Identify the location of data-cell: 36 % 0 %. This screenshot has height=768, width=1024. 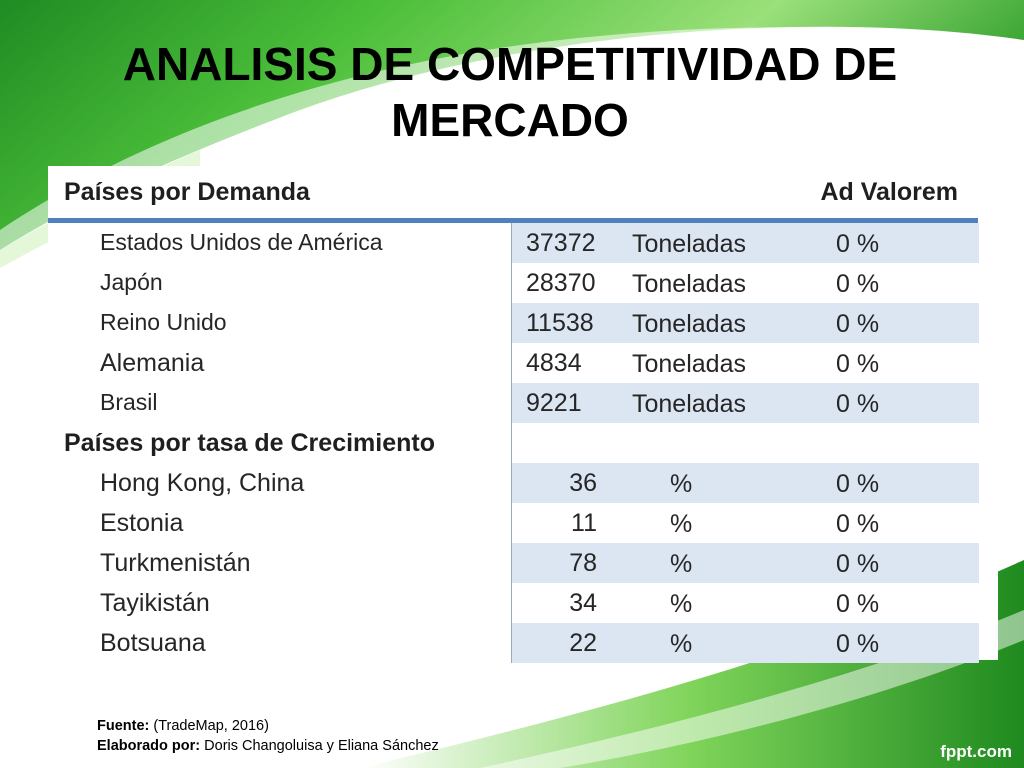
(745, 483).